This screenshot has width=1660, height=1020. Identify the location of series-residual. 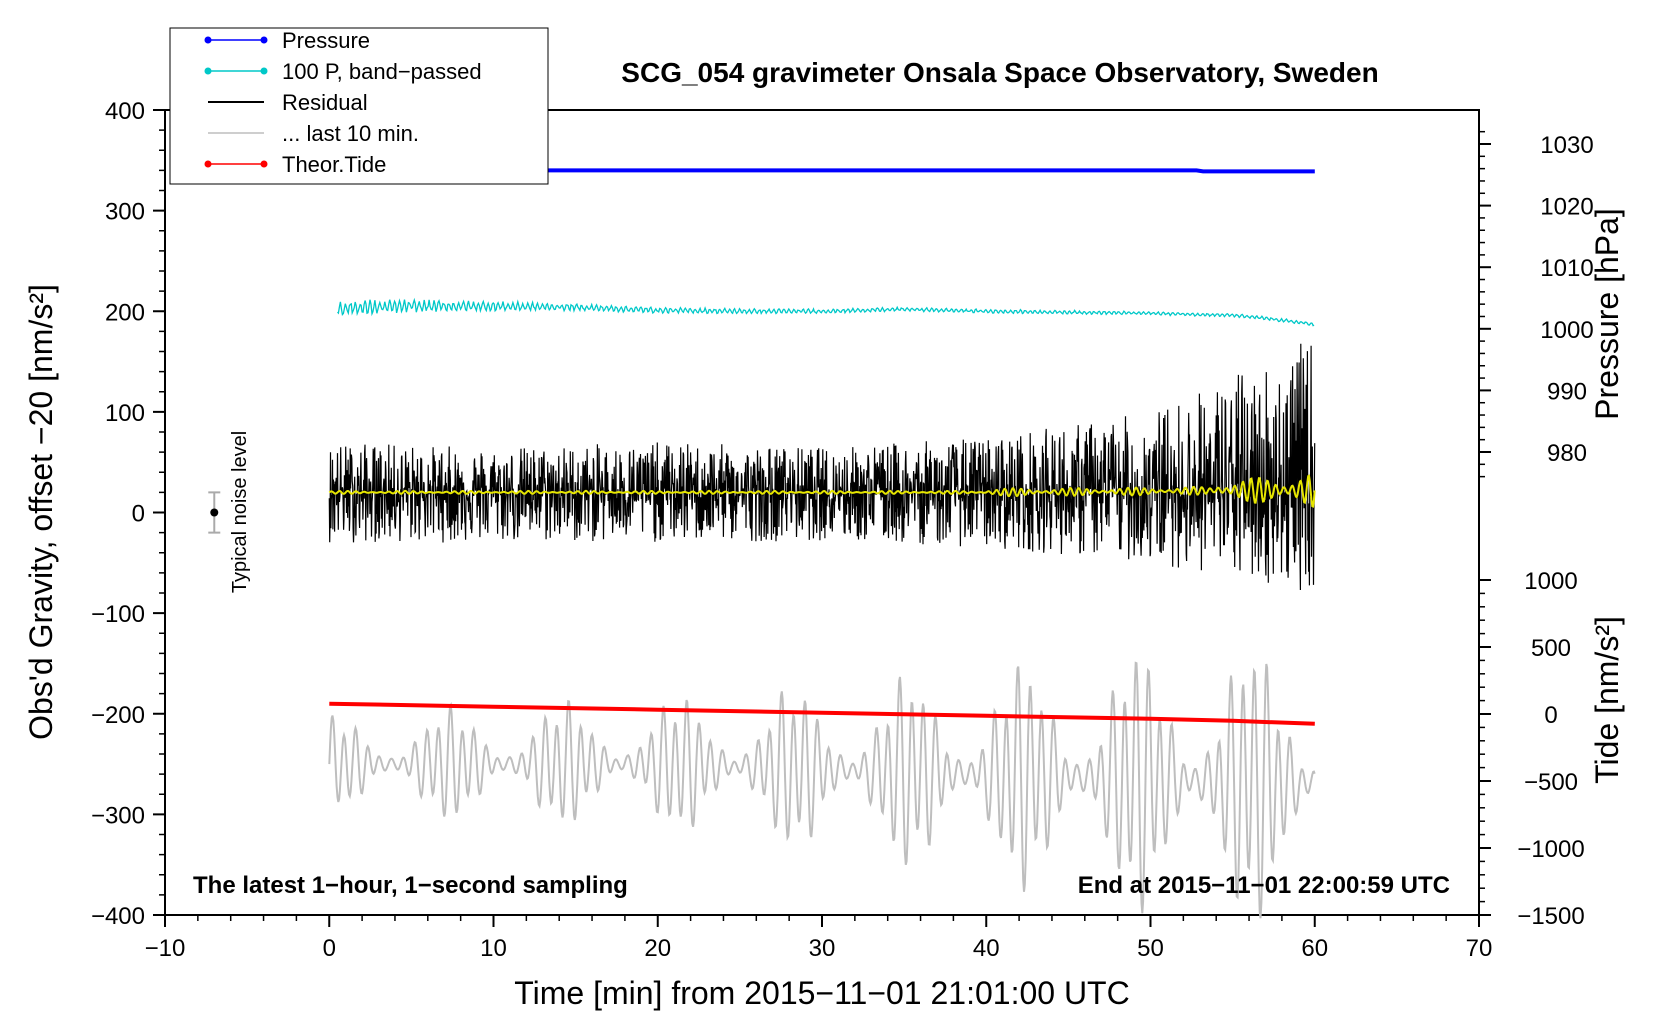
(822, 467).